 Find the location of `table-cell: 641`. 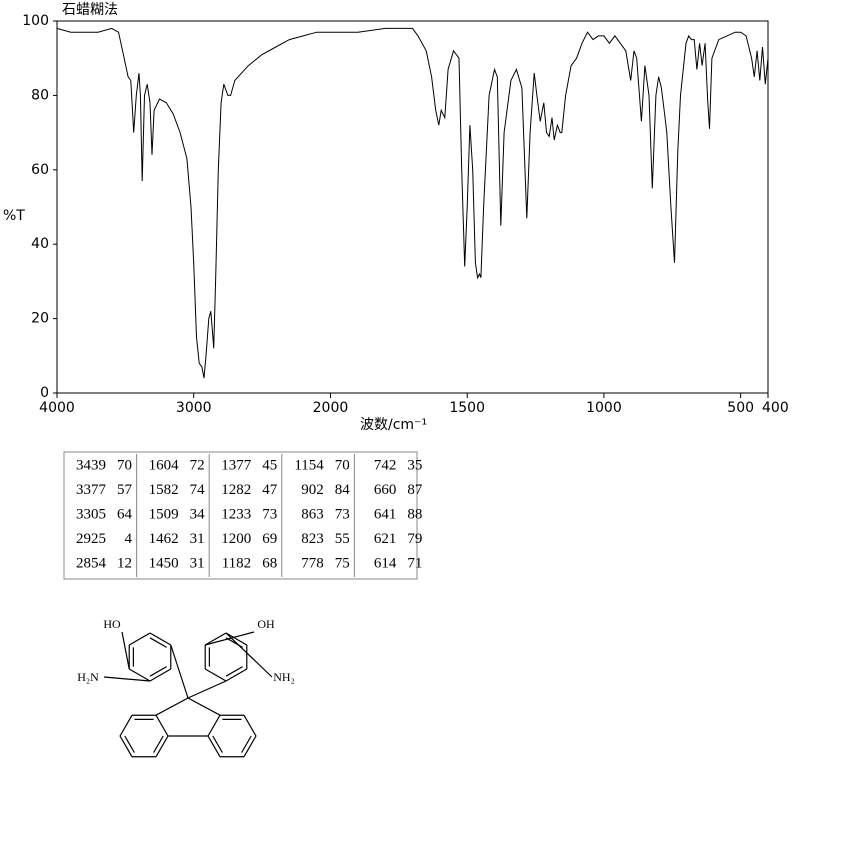

table-cell: 641 is located at coordinates (385, 514).